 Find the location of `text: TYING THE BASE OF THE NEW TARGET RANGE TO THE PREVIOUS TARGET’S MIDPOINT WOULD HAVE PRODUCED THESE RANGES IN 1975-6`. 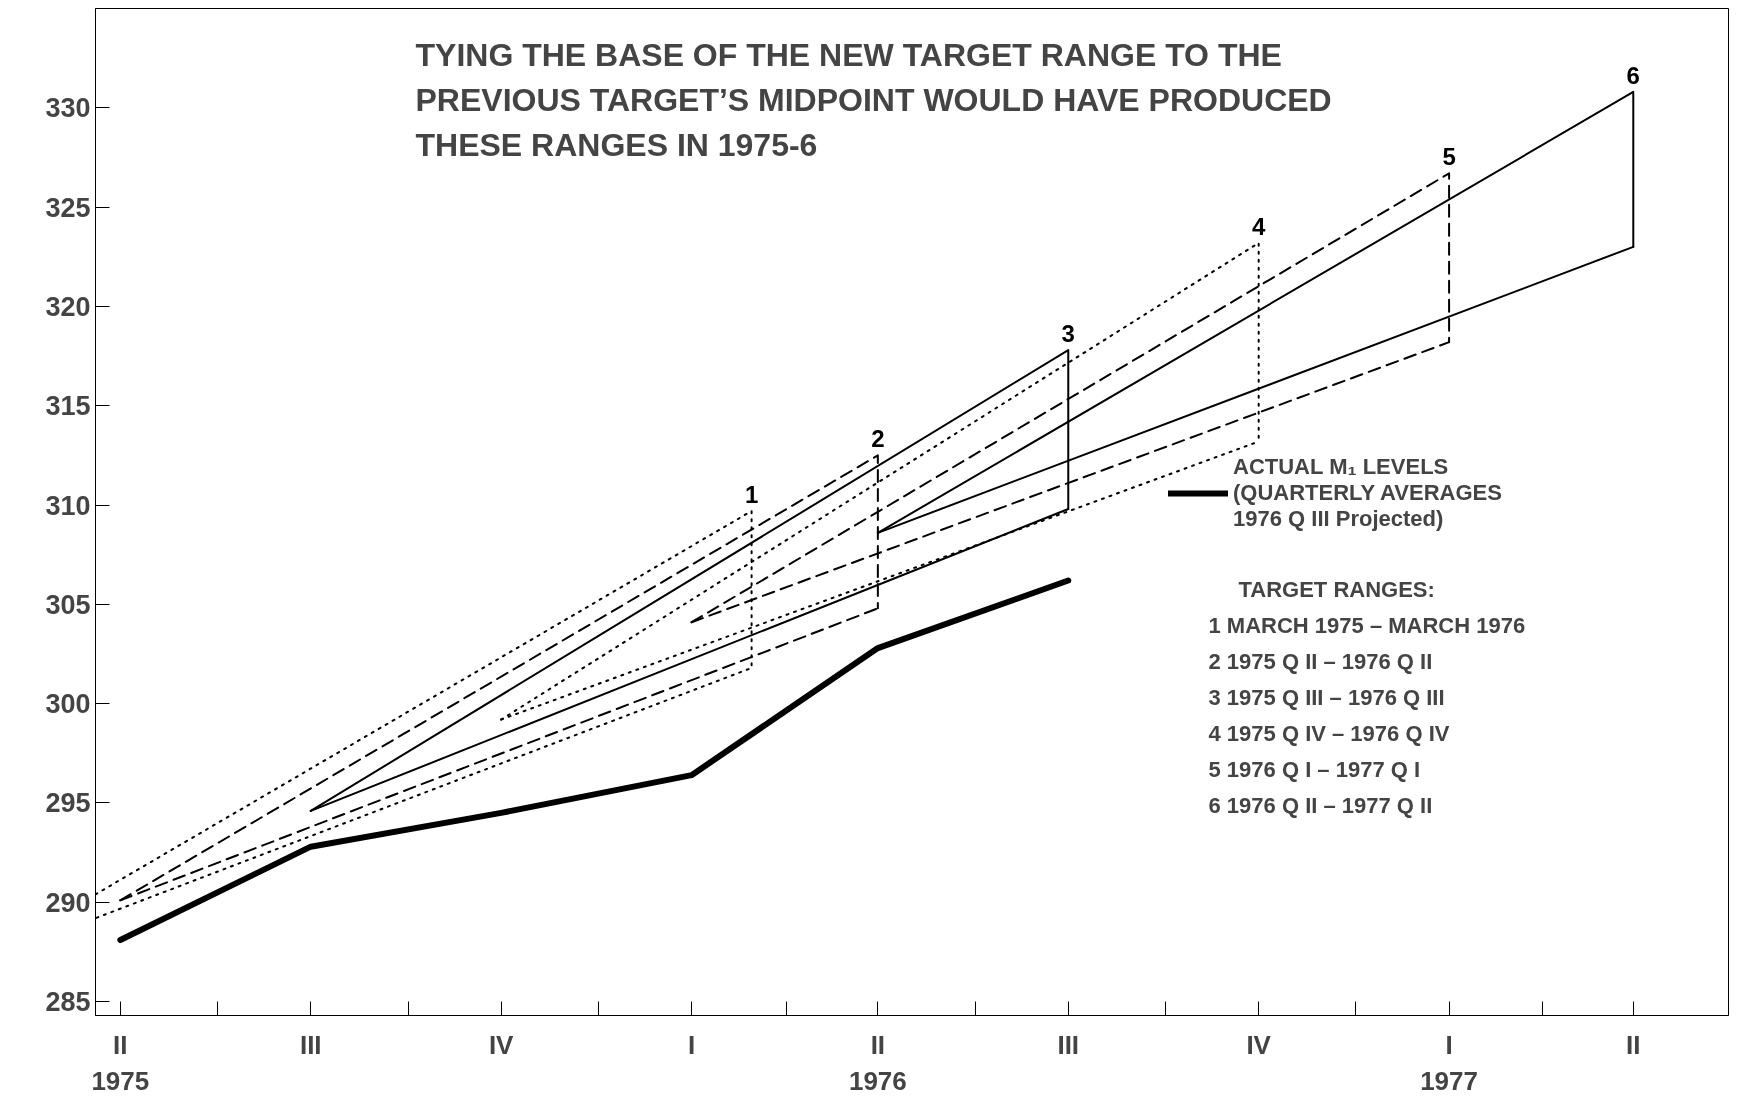

text: TYING THE BASE OF THE NEW TARGET RANGE TO THE PREVIOUS TARGET’S MIDPOINT WOULD HAVE PRODUCED THESE RANGES IN 1975-6 is located at coordinates (873, 99).